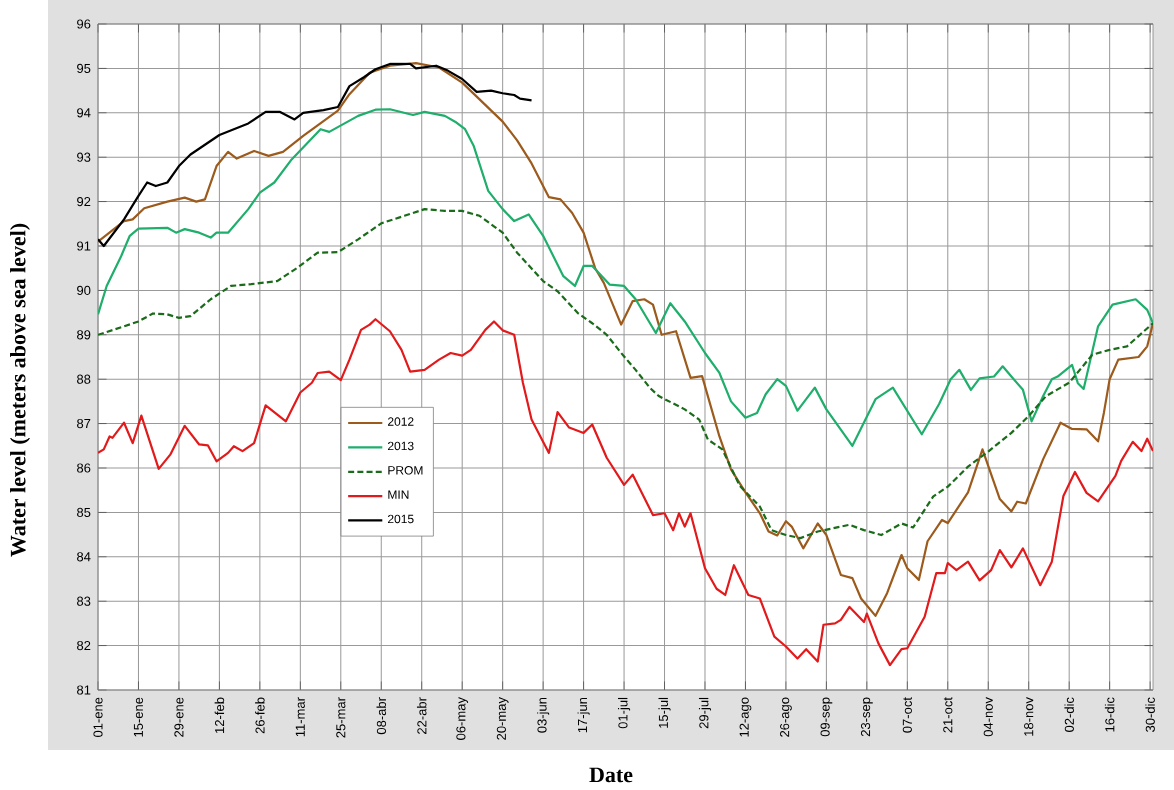 The image size is (1174, 790). Describe the element at coordinates (219, 715) in the screenshot. I see `x-tick-label: 12-feb` at that location.